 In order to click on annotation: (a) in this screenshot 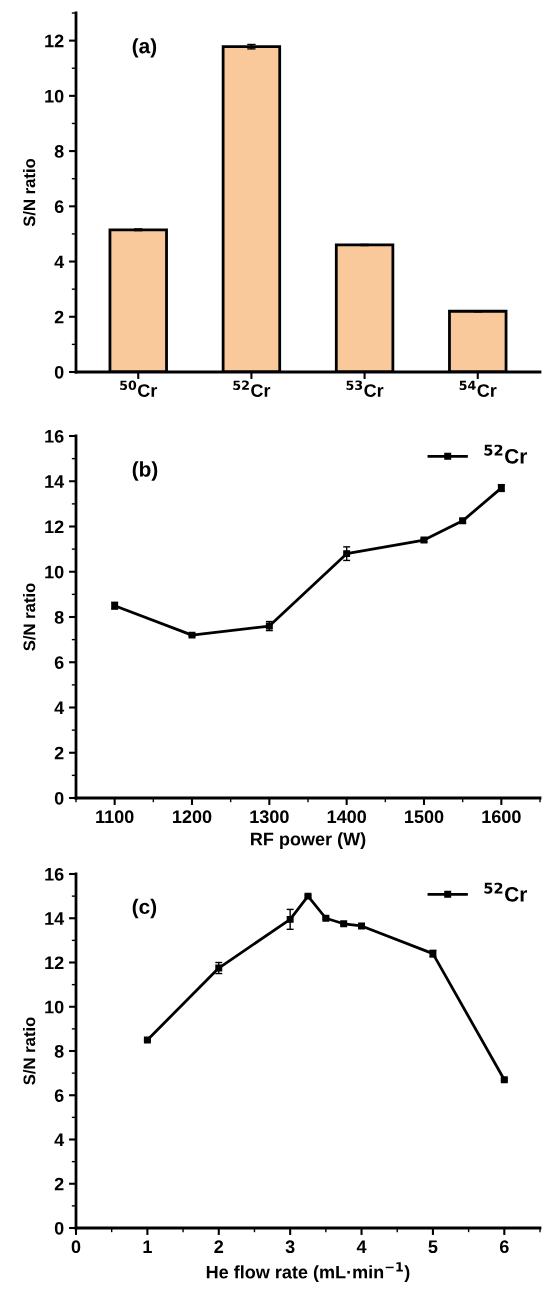, I will do `click(144, 48)`.